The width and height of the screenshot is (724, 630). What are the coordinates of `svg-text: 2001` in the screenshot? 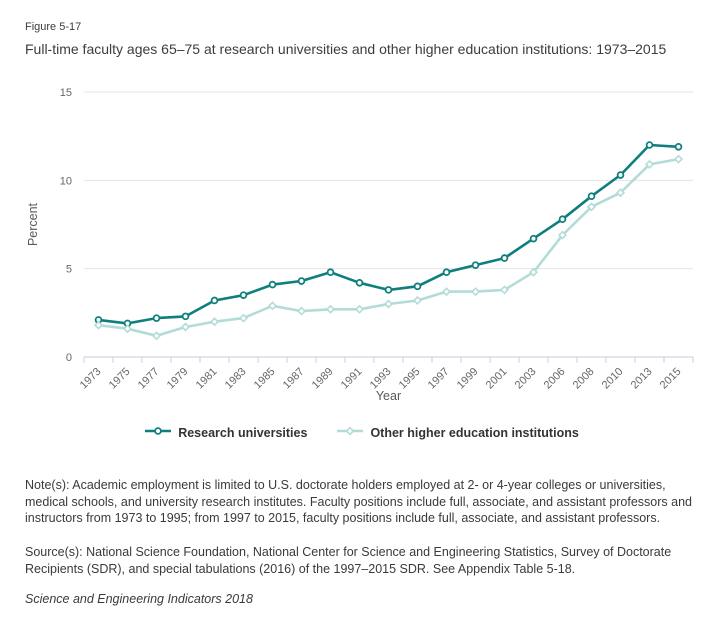 It's located at (497, 379).